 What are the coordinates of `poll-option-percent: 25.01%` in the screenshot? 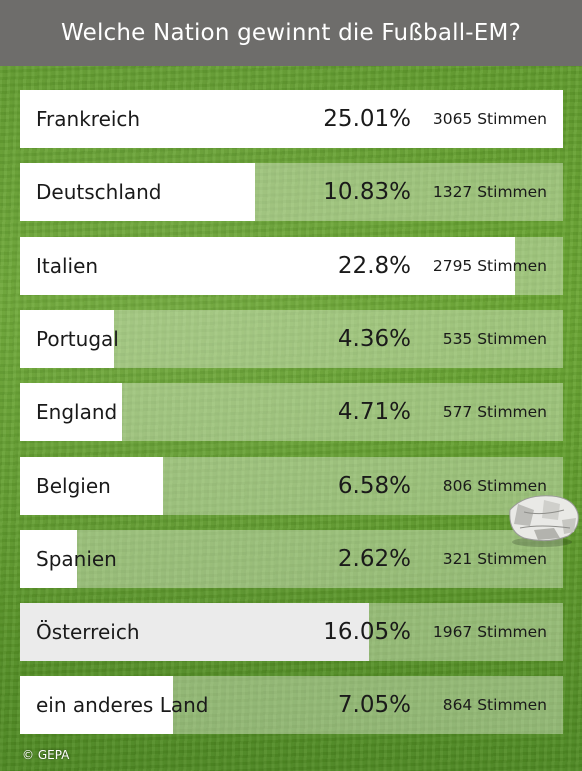 It's located at (367, 119).